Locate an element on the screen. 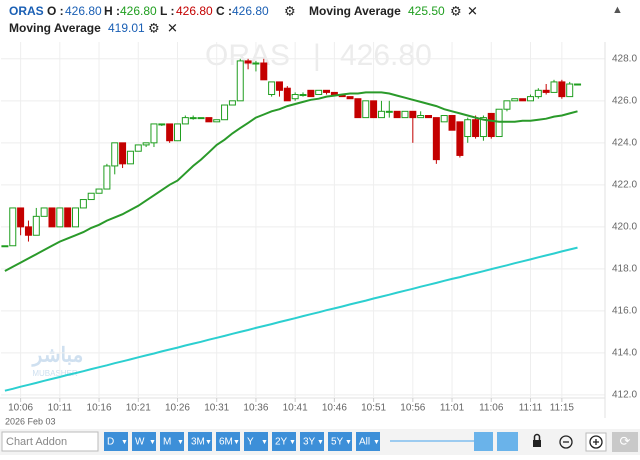 Image resolution: width=640 pixels, height=460 pixels. x-tick-label: 10:06 is located at coordinates (20, 408).